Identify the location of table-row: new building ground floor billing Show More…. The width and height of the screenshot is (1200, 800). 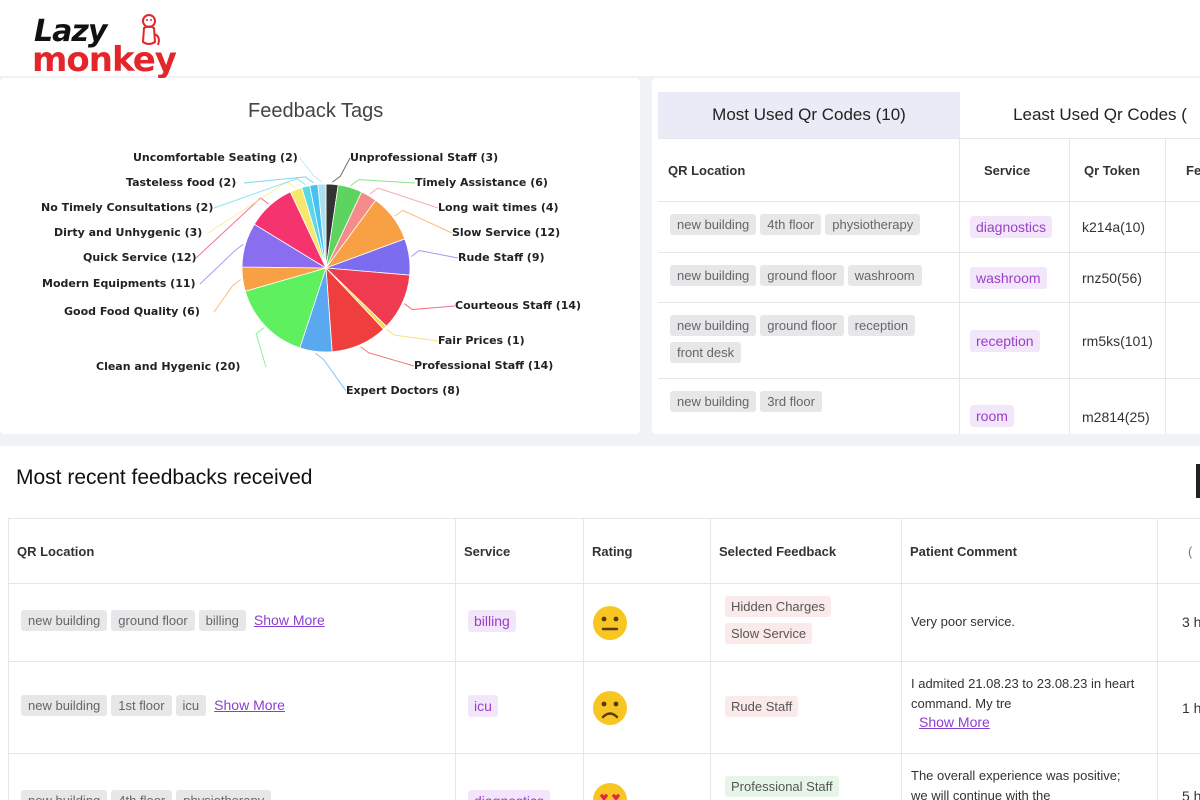
(604, 623).